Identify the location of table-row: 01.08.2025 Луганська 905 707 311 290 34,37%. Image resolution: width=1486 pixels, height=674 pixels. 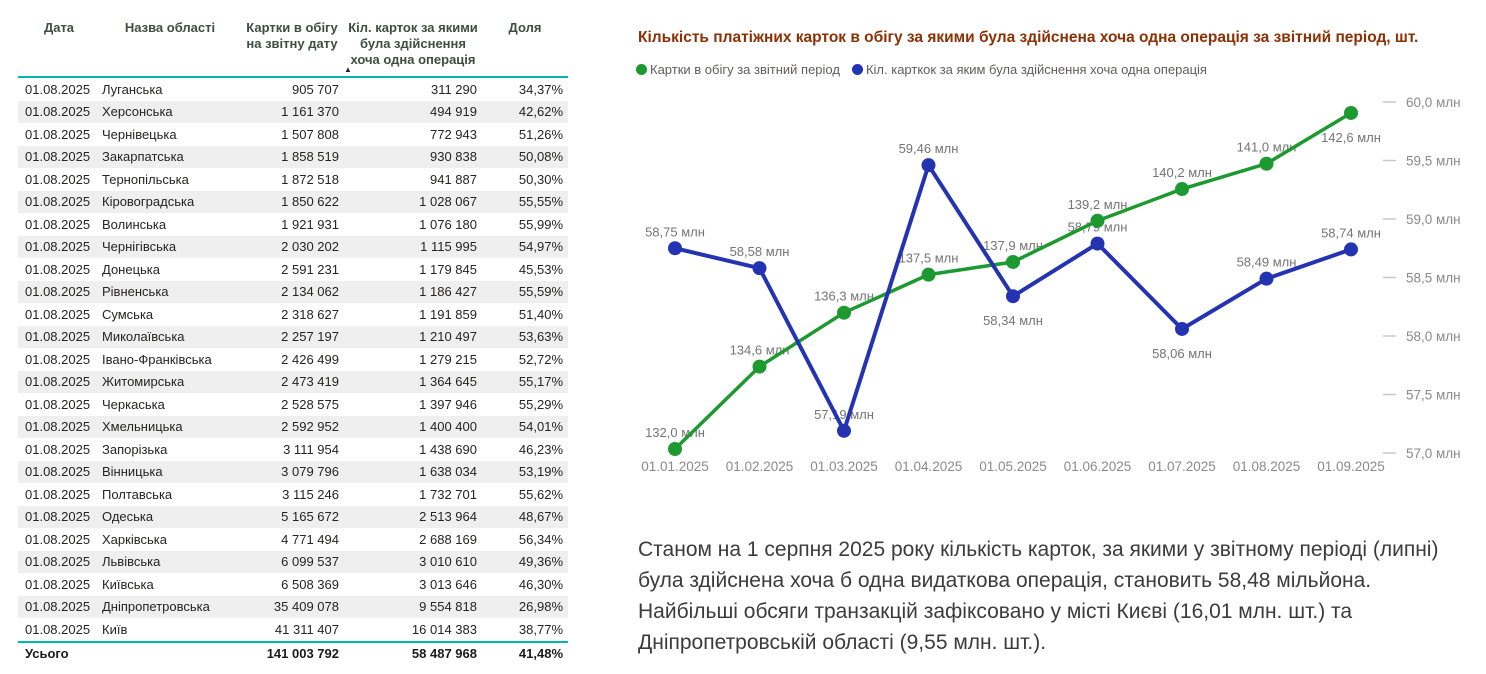
(293, 89).